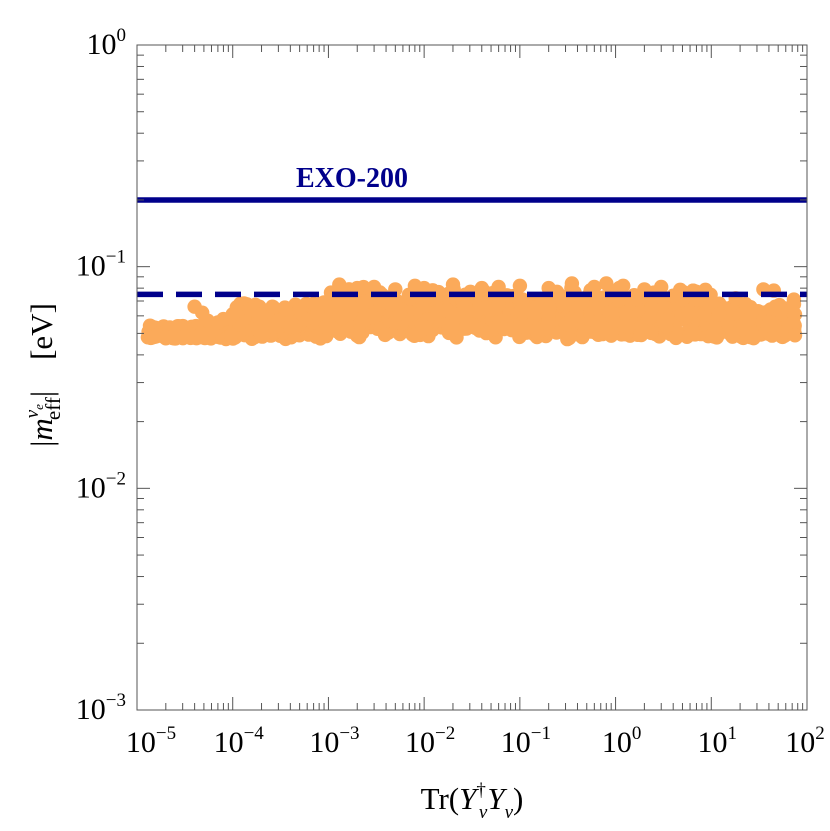 The image size is (830, 831). What do you see at coordinates (254, 733) in the screenshot?
I see `x-tick-exponent: −4` at bounding box center [254, 733].